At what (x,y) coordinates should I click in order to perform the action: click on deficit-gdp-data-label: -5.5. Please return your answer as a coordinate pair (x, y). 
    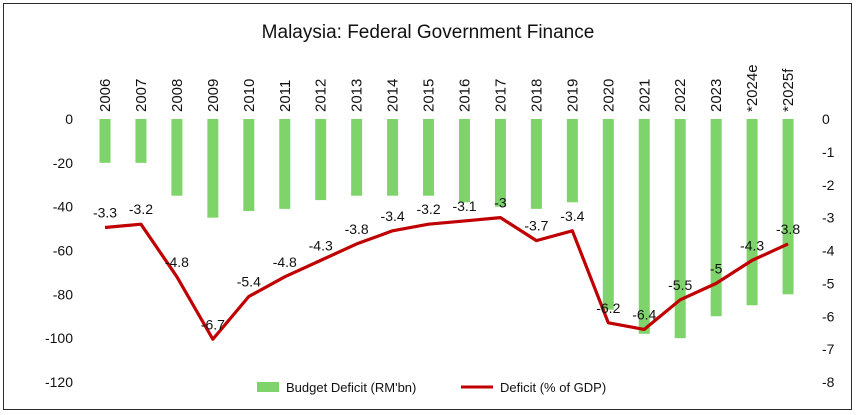
    Looking at the image, I should click on (680, 285).